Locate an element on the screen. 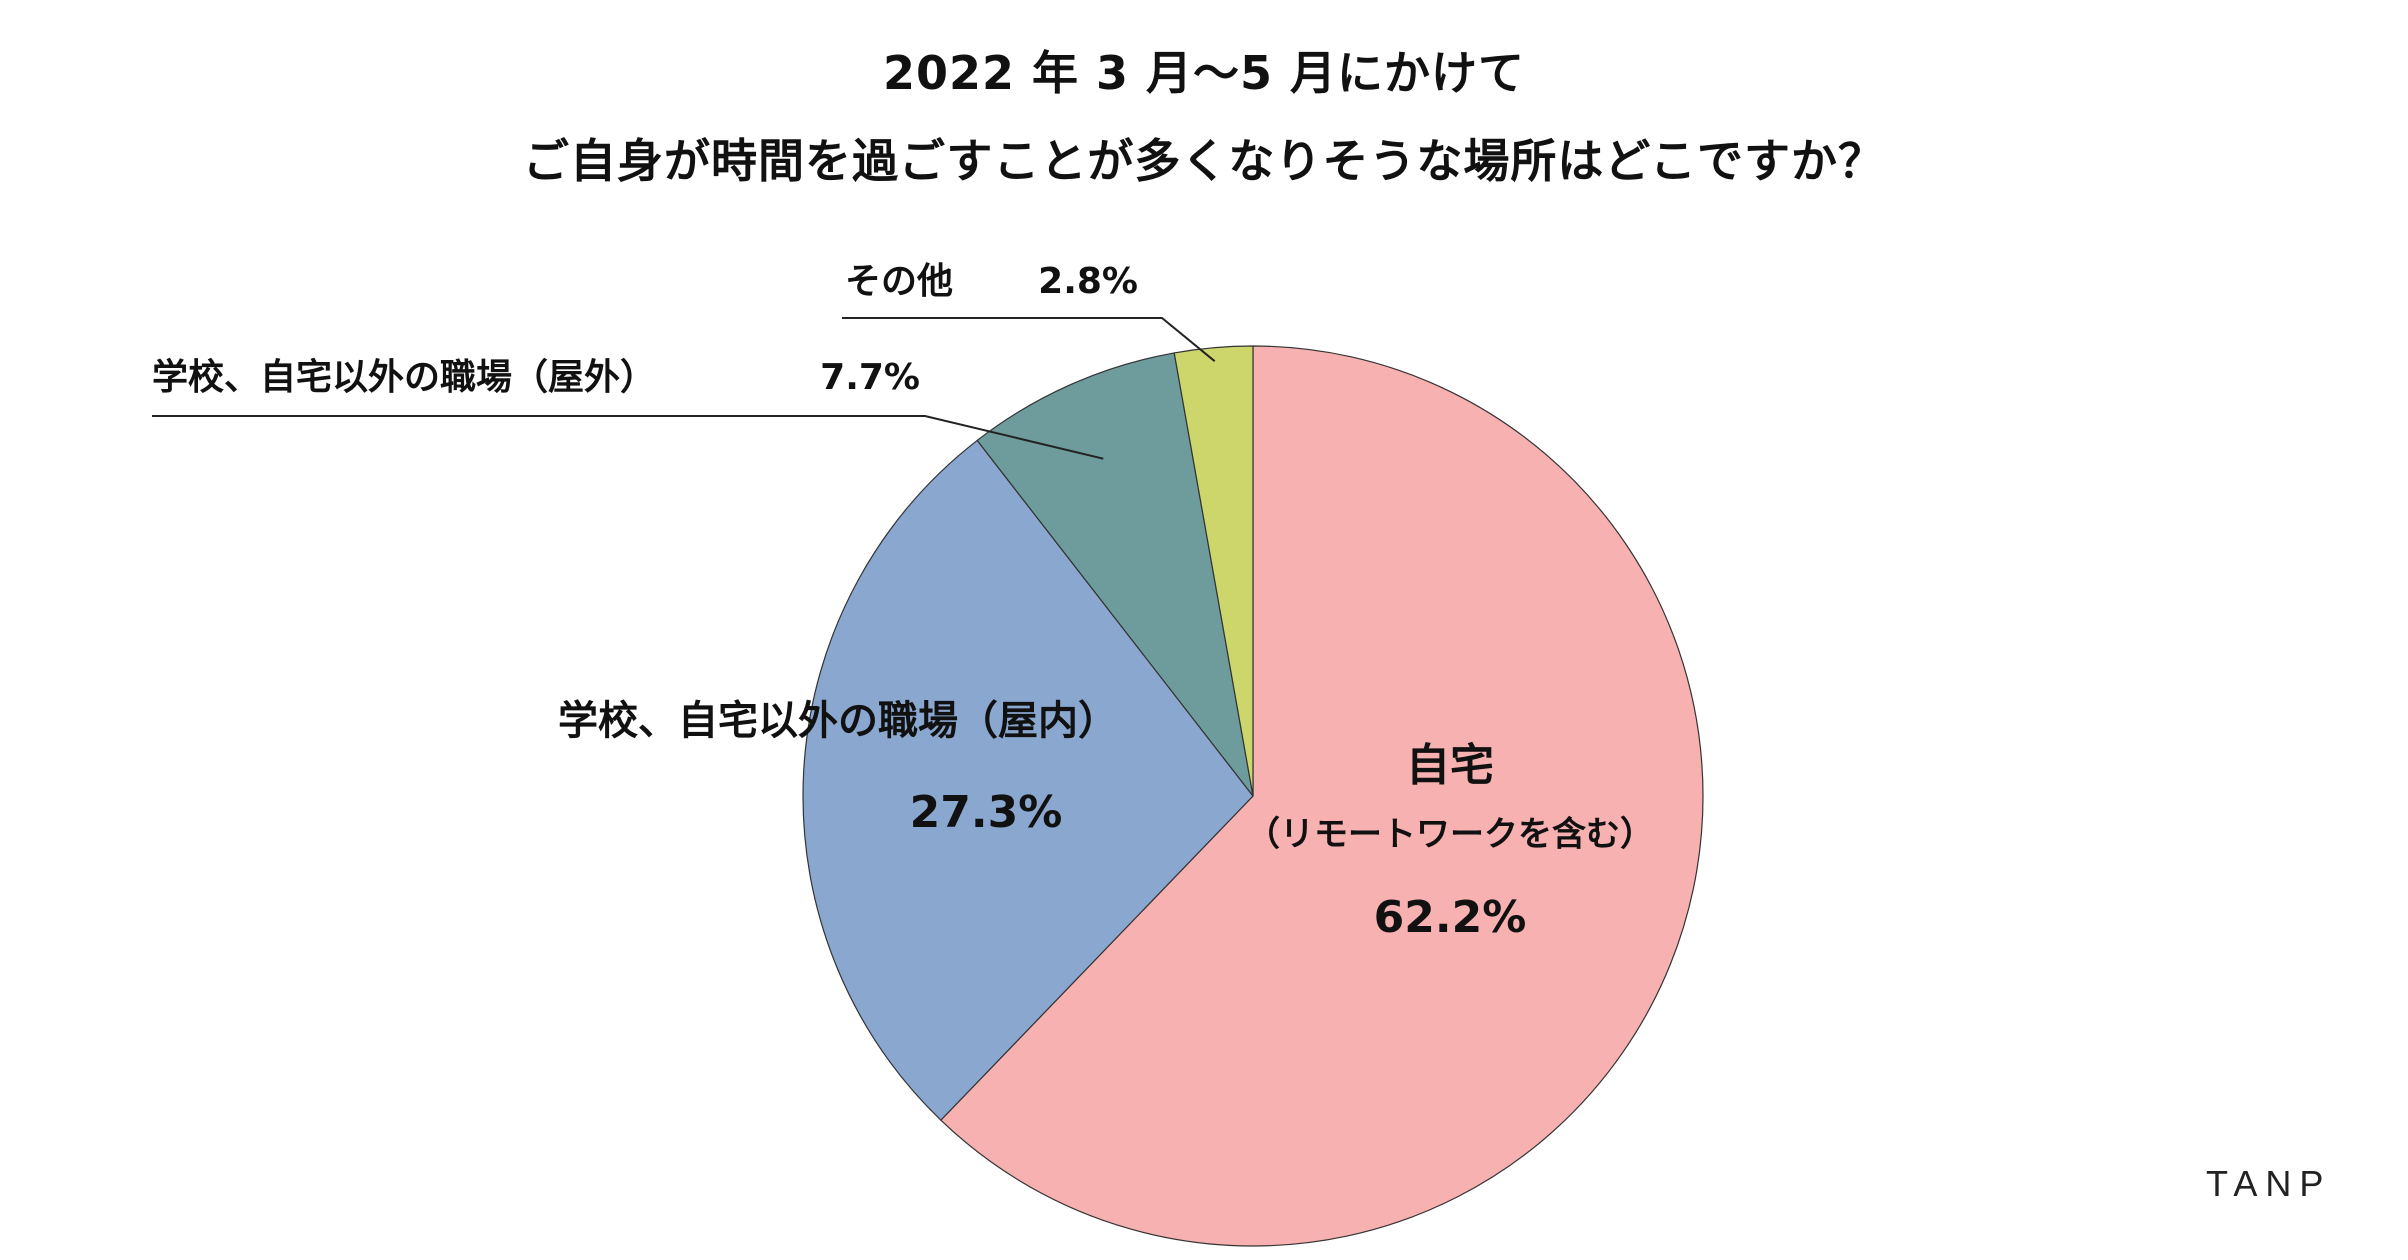 This screenshot has width=2408, height=1260. slice-label-2: 学校、自宅以外の職場（屋内） is located at coordinates (838, 721).